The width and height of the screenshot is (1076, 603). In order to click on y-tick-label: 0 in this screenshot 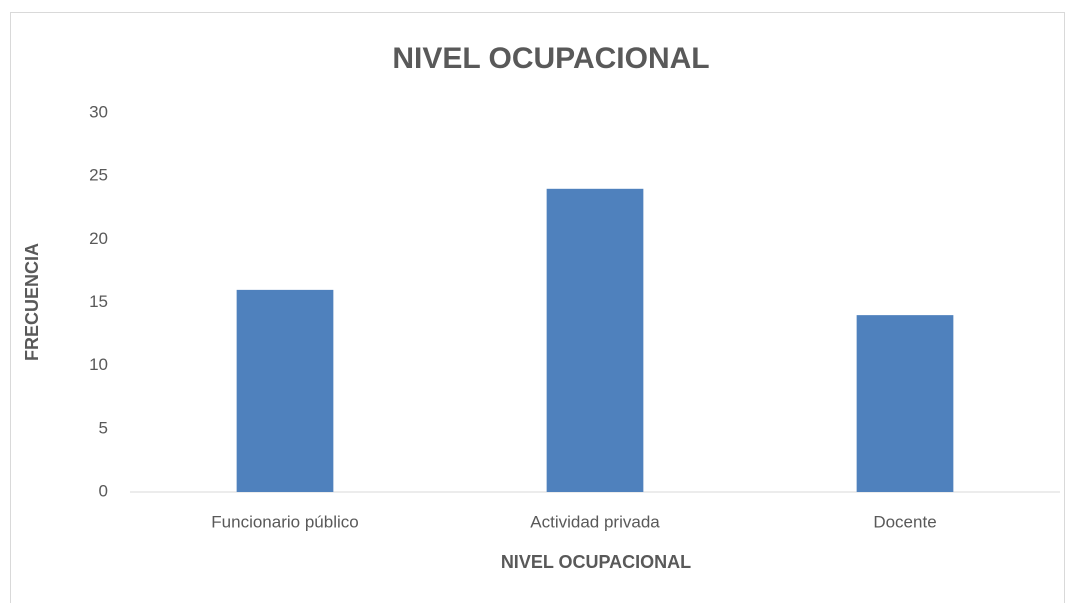, I will do `click(103, 490)`.